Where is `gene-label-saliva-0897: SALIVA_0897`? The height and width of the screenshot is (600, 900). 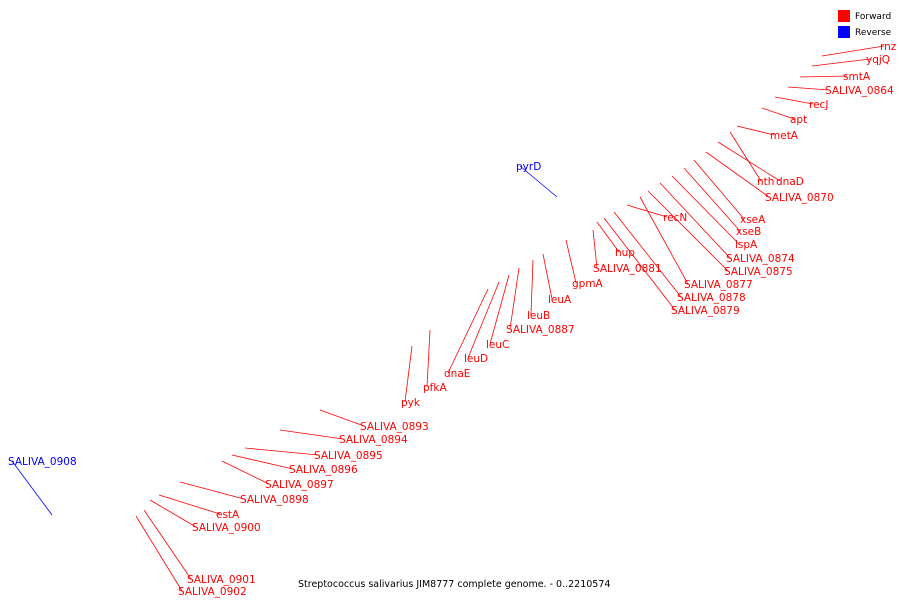 gene-label-saliva-0897: SALIVA_0897 is located at coordinates (299, 485).